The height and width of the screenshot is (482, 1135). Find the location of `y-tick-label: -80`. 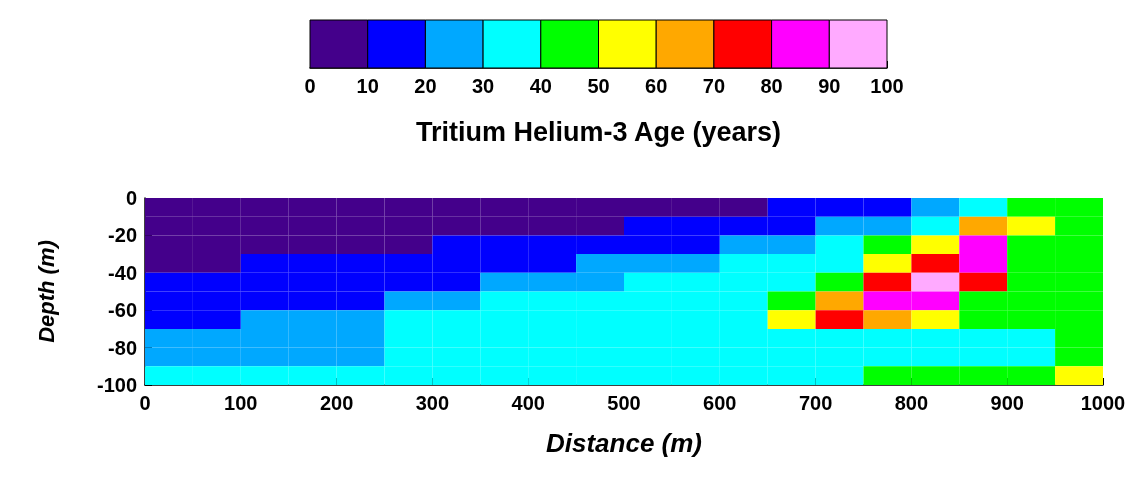

y-tick-label: -80 is located at coordinates (122, 347).